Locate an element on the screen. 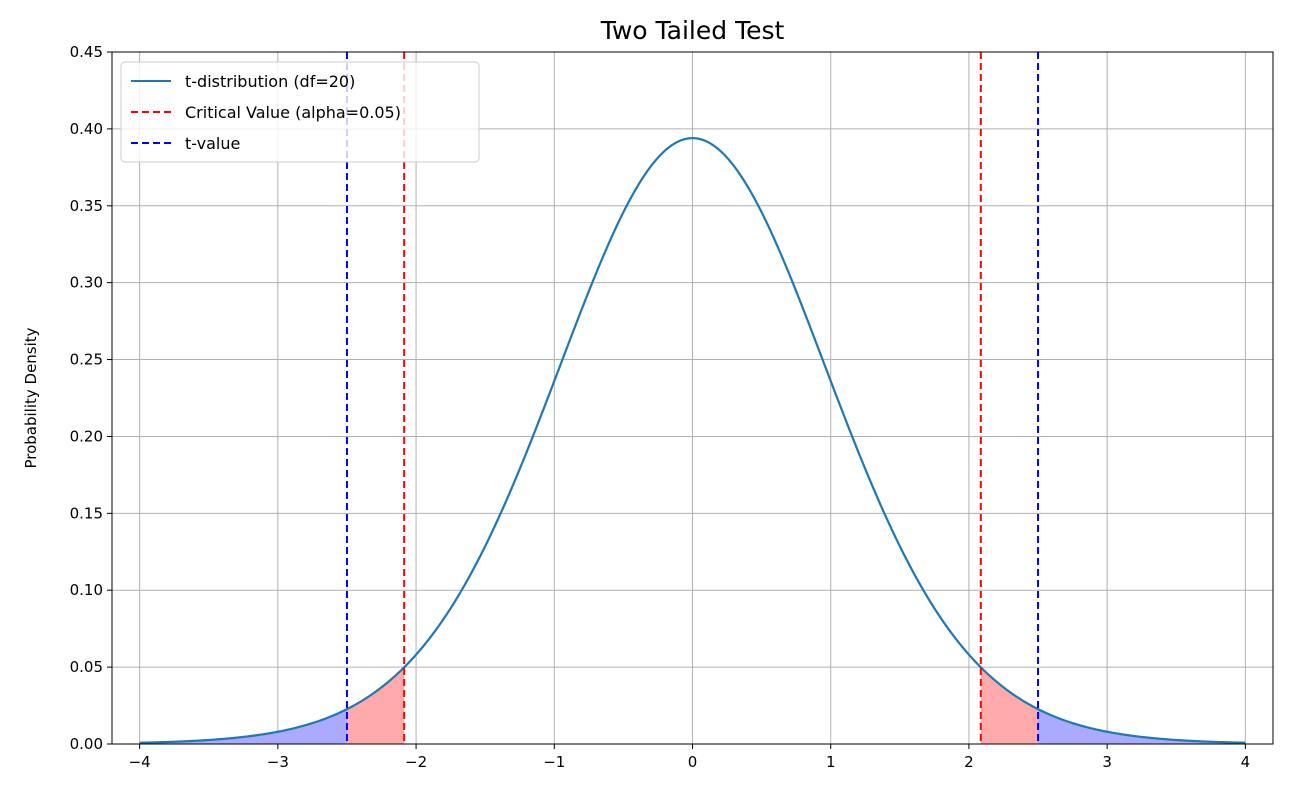  x-tick-label: −4 is located at coordinates (140, 762).